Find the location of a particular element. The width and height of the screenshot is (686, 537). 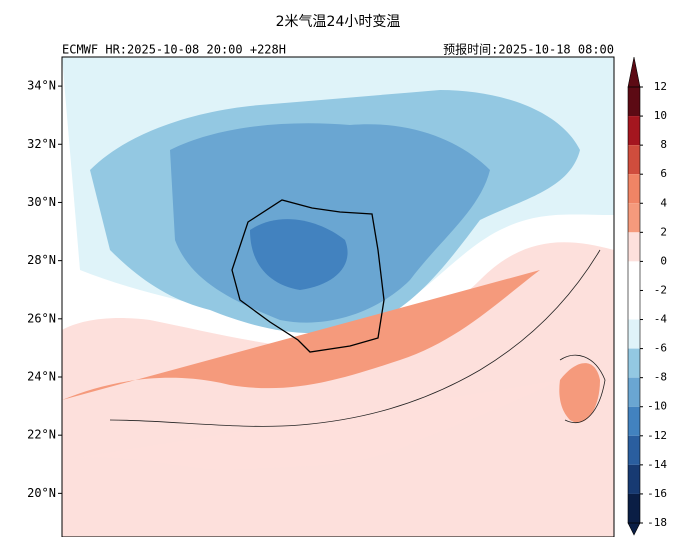

colorbar-label: -10 is located at coordinates (657, 406).